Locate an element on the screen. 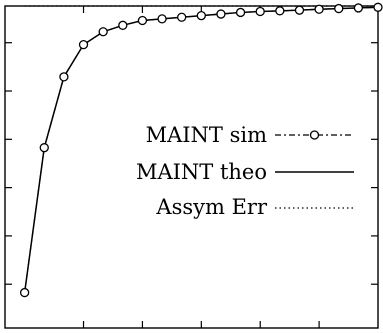 This screenshot has width=383, height=333. legend-marker-maint-sim is located at coordinates (314, 135).